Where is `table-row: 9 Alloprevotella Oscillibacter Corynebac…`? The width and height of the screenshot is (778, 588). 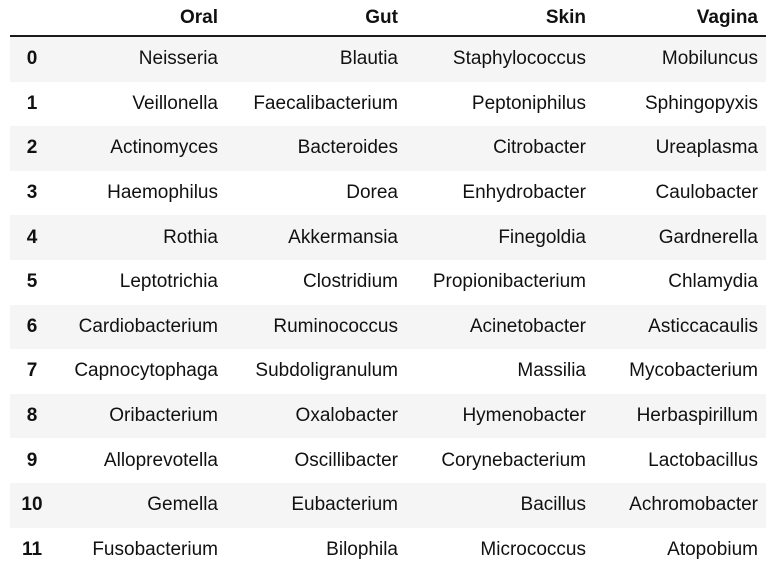
table-row: 9 Alloprevotella Oscillibacter Corynebac… is located at coordinates (388, 460).